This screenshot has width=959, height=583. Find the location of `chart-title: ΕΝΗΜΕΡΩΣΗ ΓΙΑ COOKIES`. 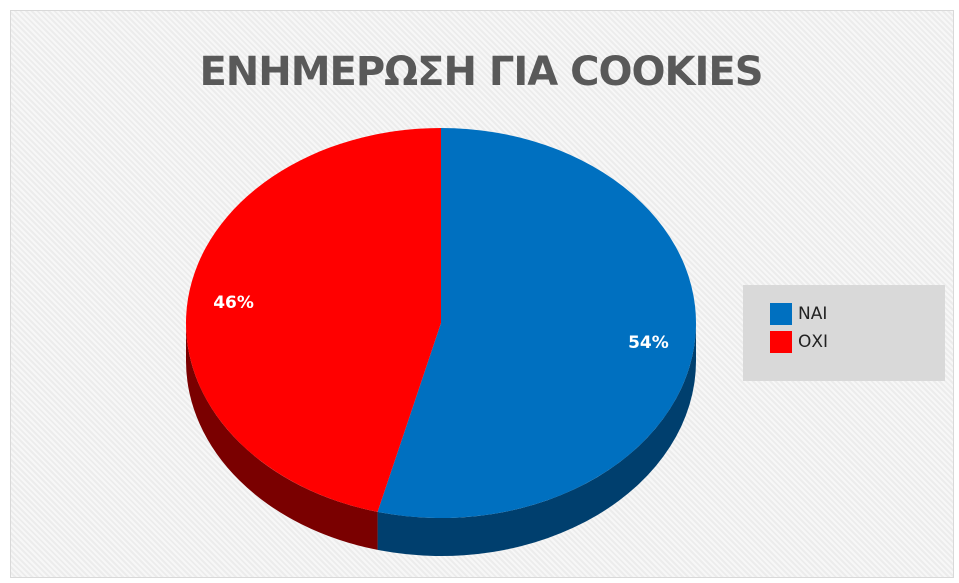

chart-title: ΕΝΗΜΕΡΩΣΗ ΓΙΑ COOKIES is located at coordinates (481, 72).